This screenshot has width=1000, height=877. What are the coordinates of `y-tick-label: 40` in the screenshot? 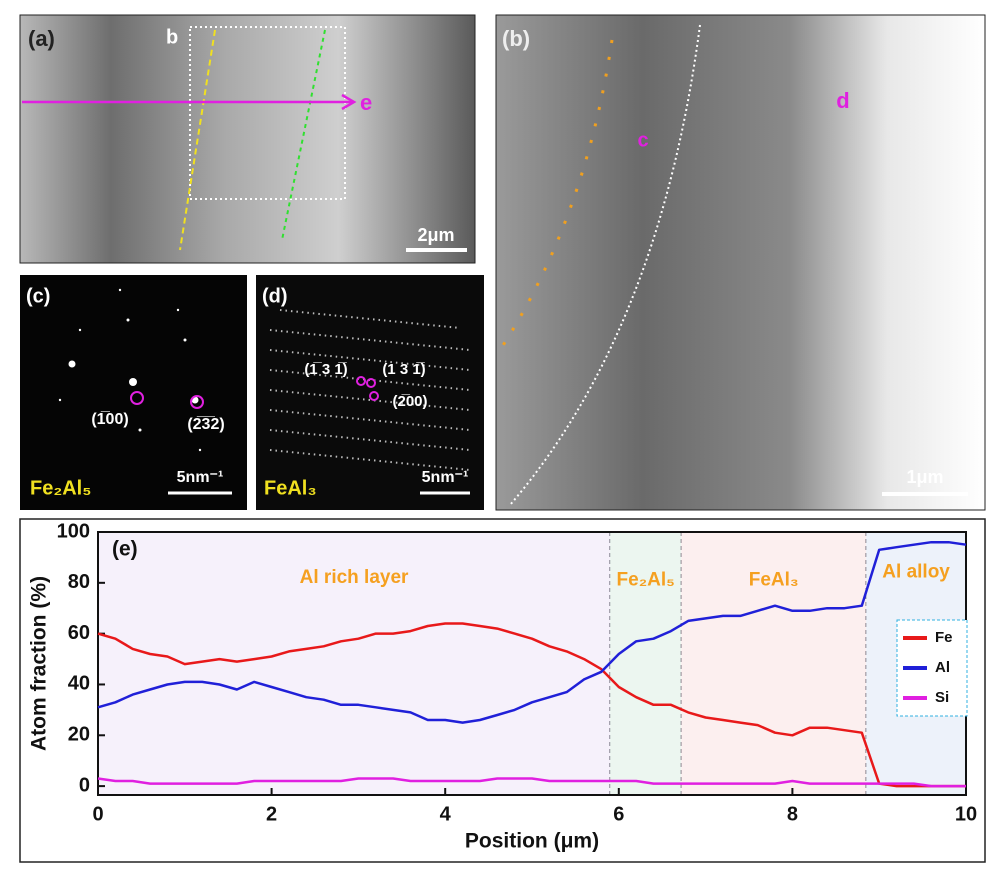 It's located at (79, 684).